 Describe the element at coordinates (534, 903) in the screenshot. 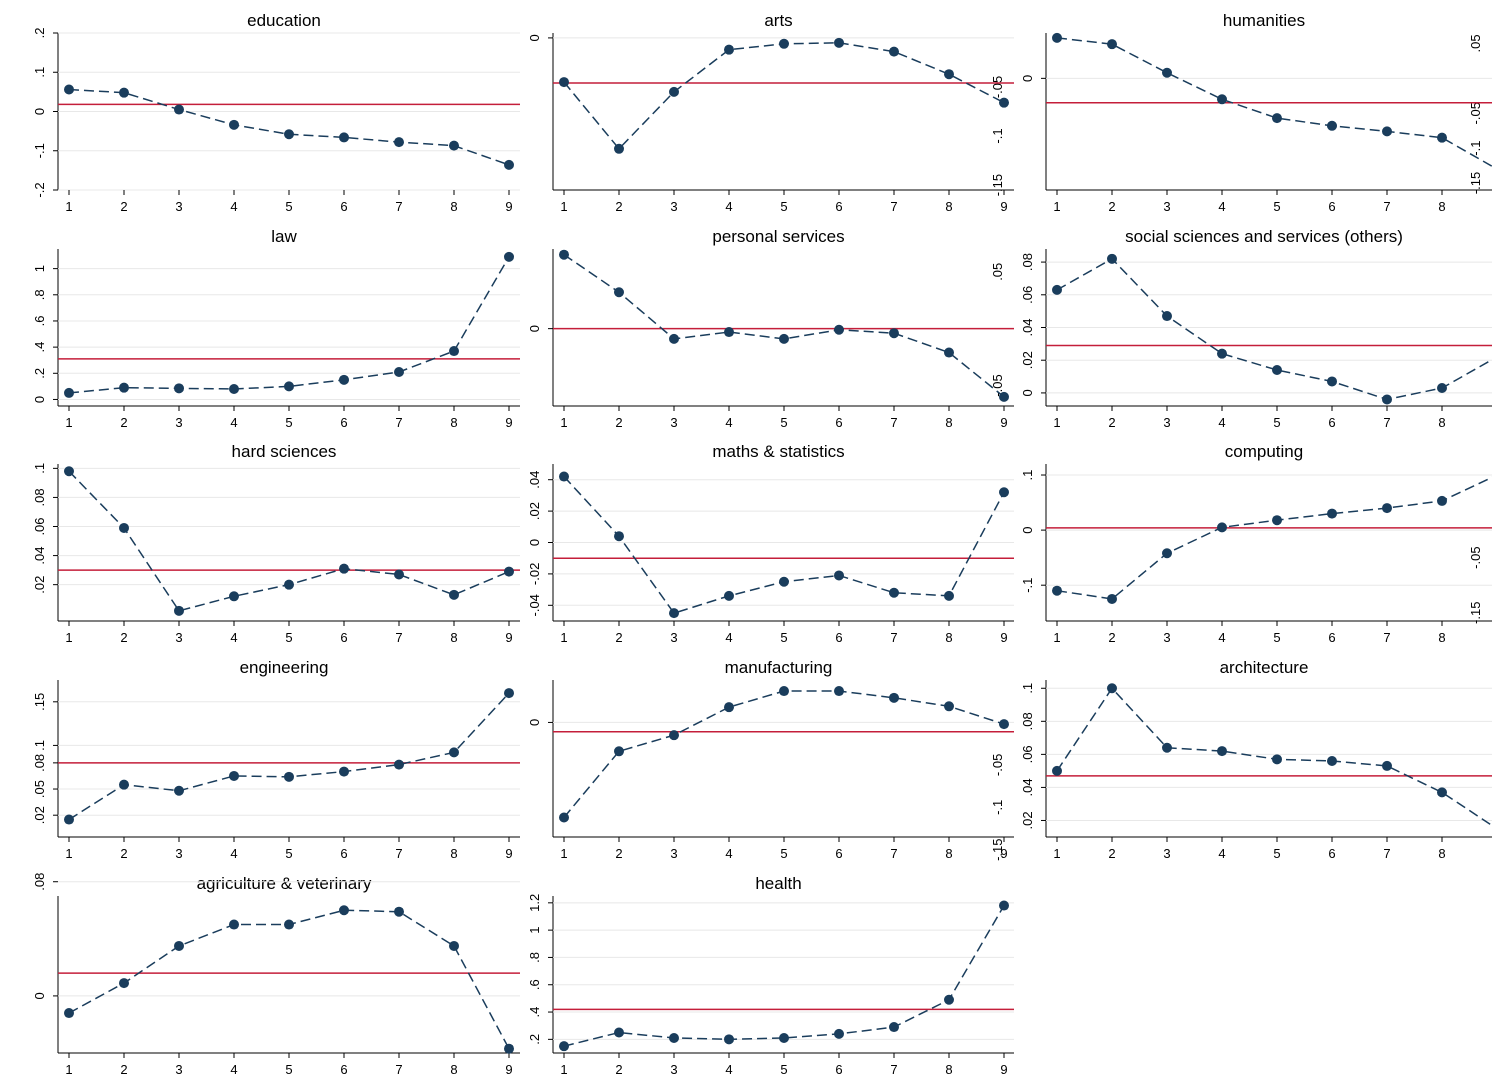

I see `y-tick-label: 1.2` at that location.